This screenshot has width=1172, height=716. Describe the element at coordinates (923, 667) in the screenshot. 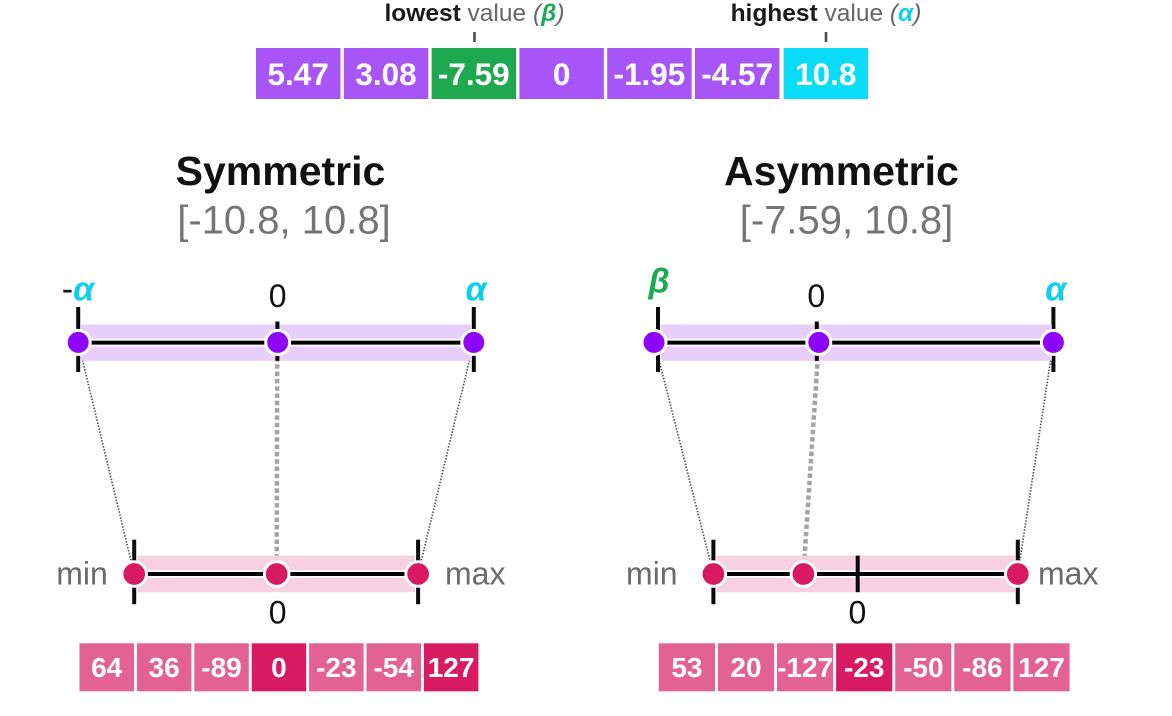

I see `svg-text: -50` at that location.